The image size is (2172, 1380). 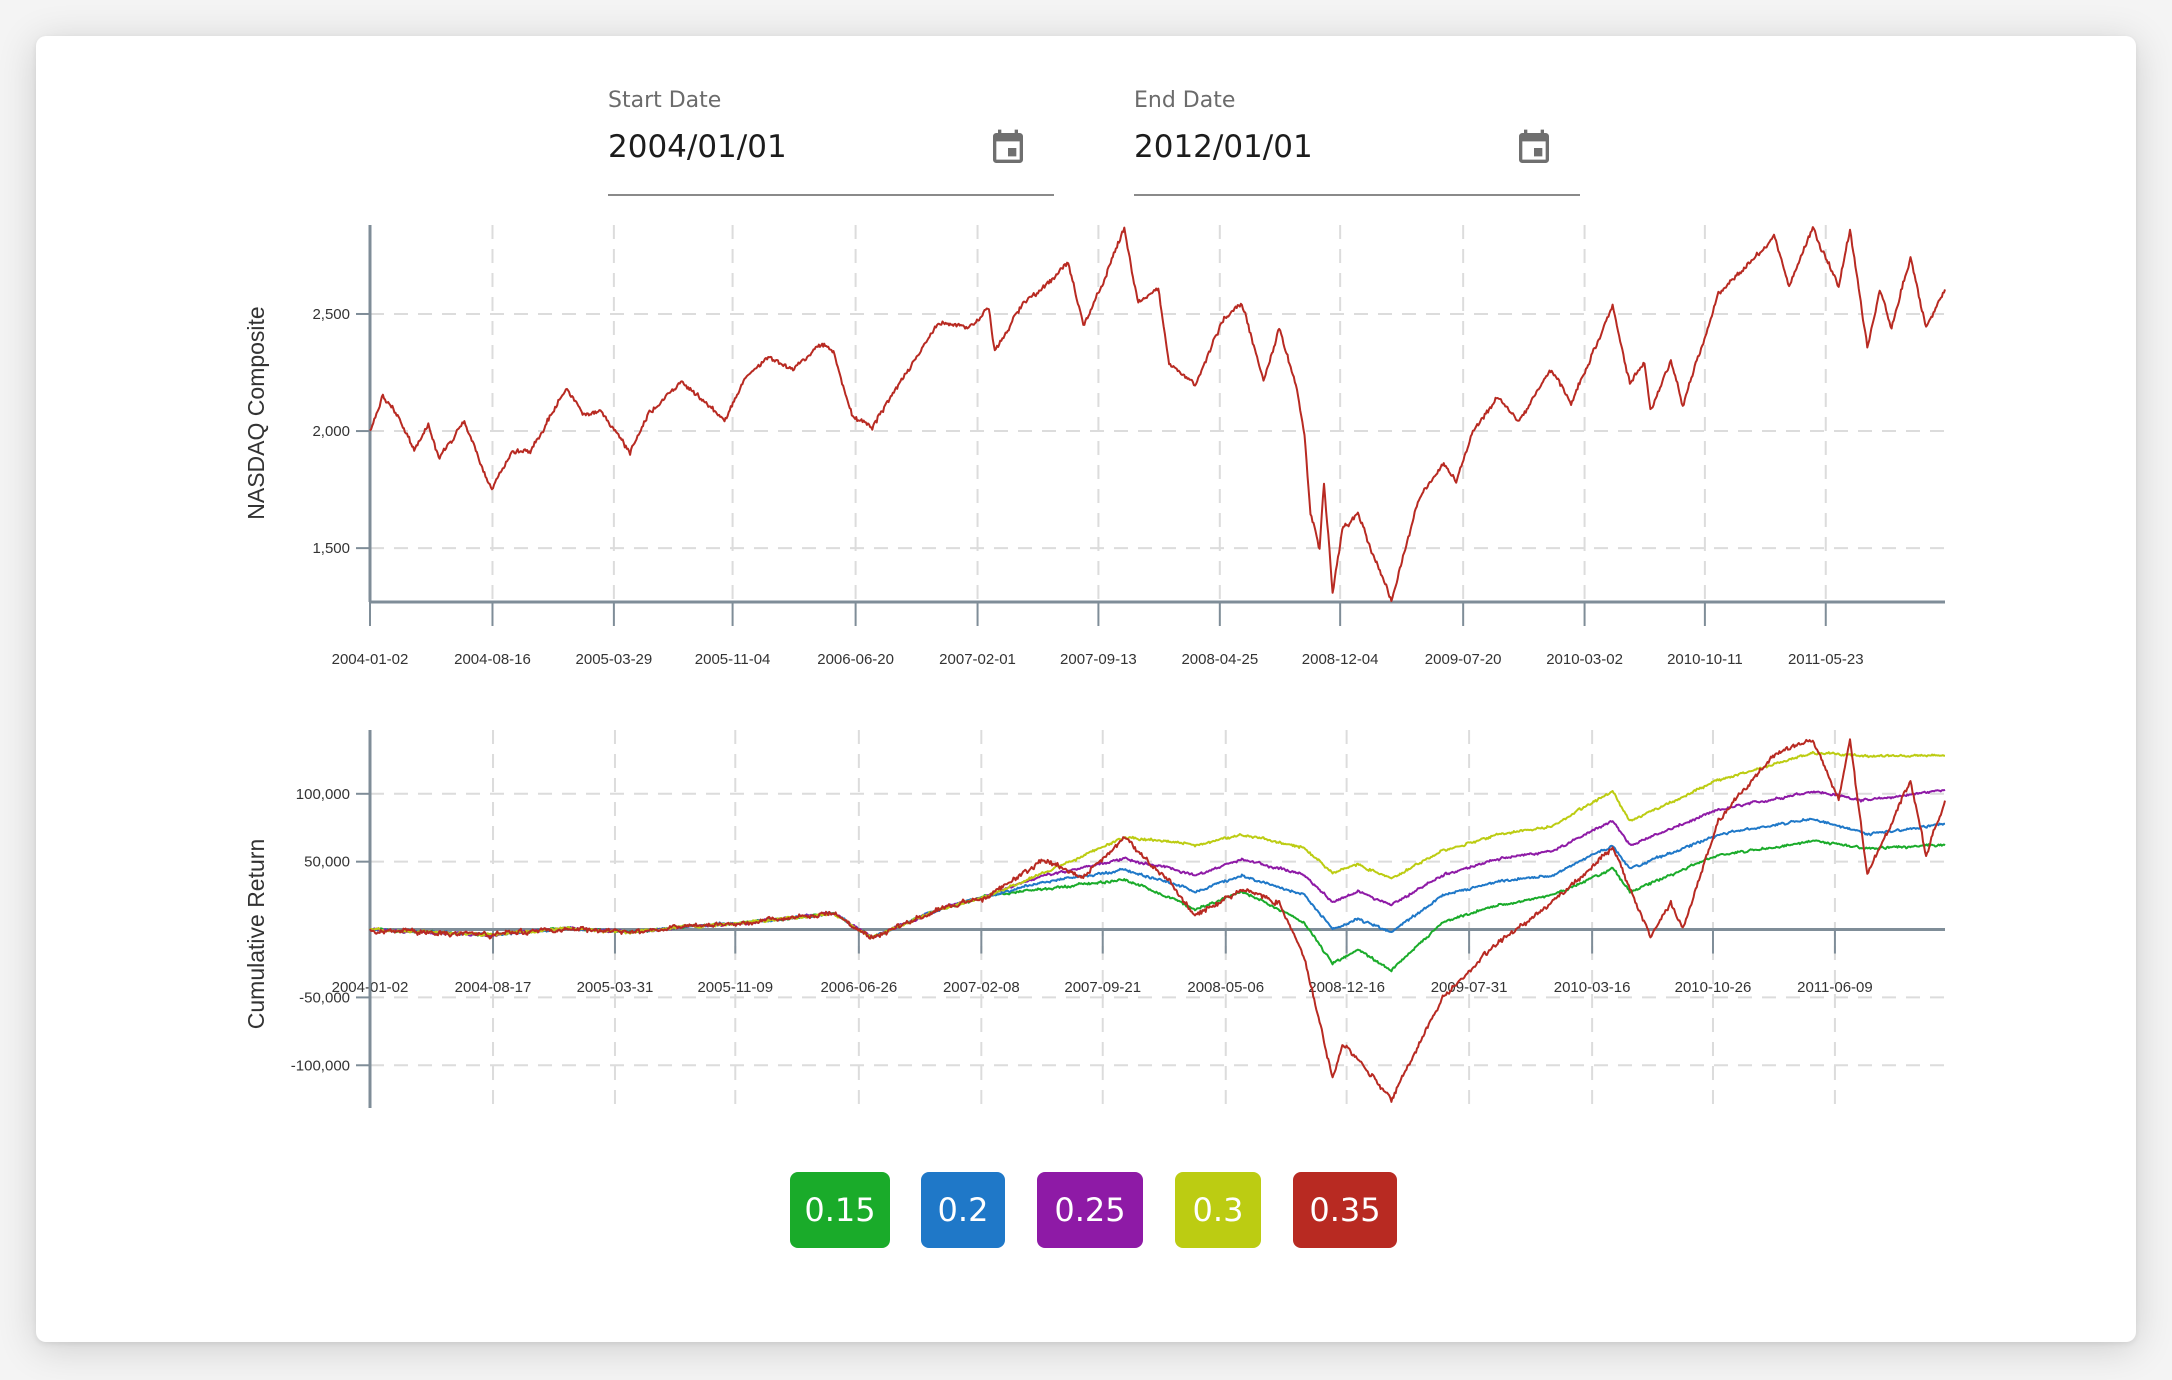 I want to click on y-tick-label: 1,500, so click(x=331, y=548).